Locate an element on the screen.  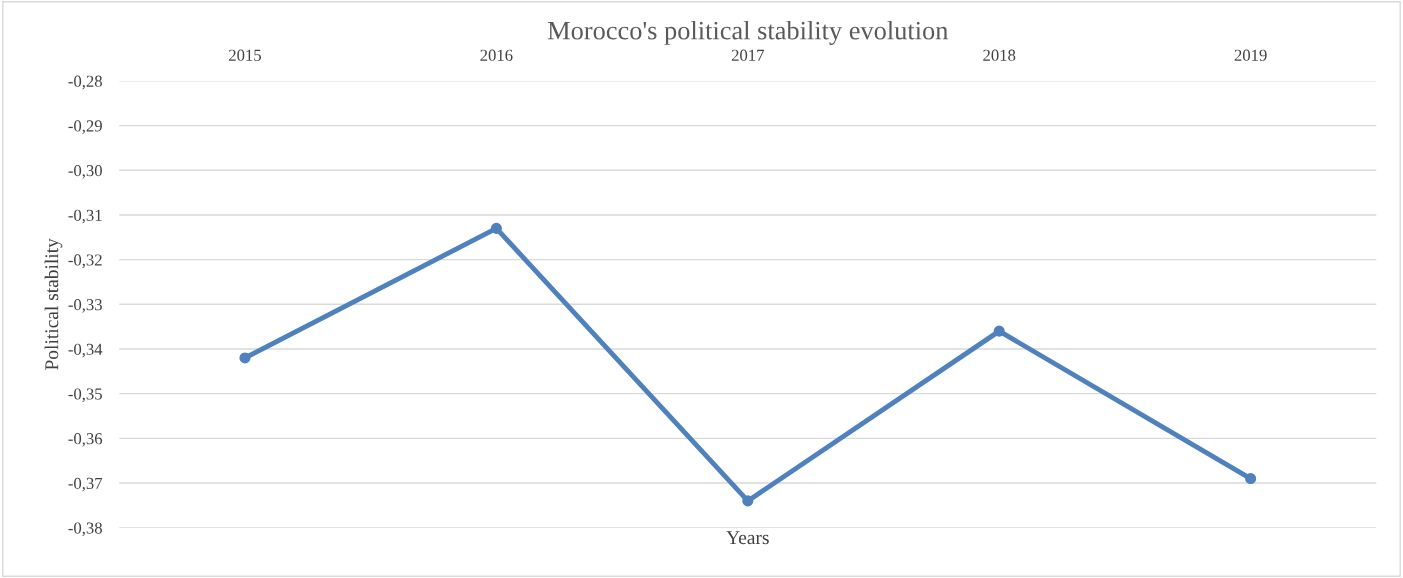
y-tick-label: -0,38 is located at coordinates (85, 529).